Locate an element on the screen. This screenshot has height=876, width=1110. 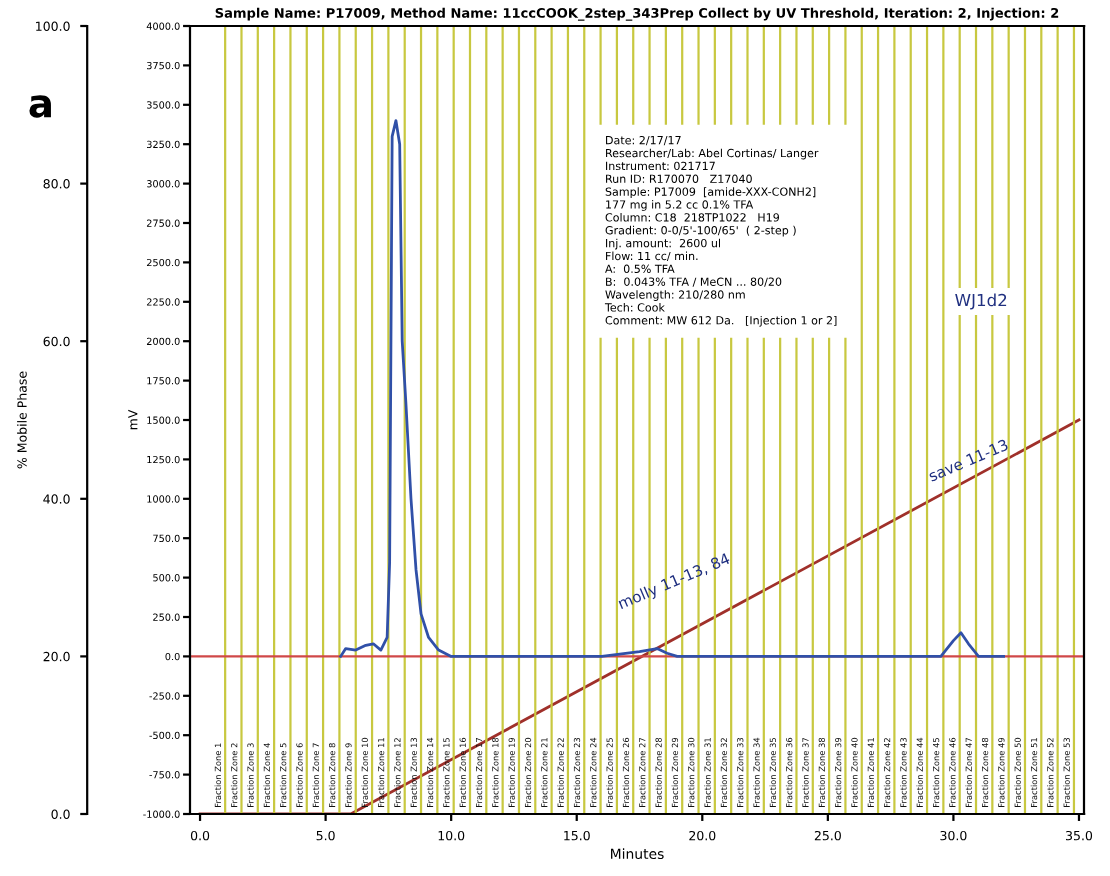
annotation: WJ1d2 is located at coordinates (981, 301).